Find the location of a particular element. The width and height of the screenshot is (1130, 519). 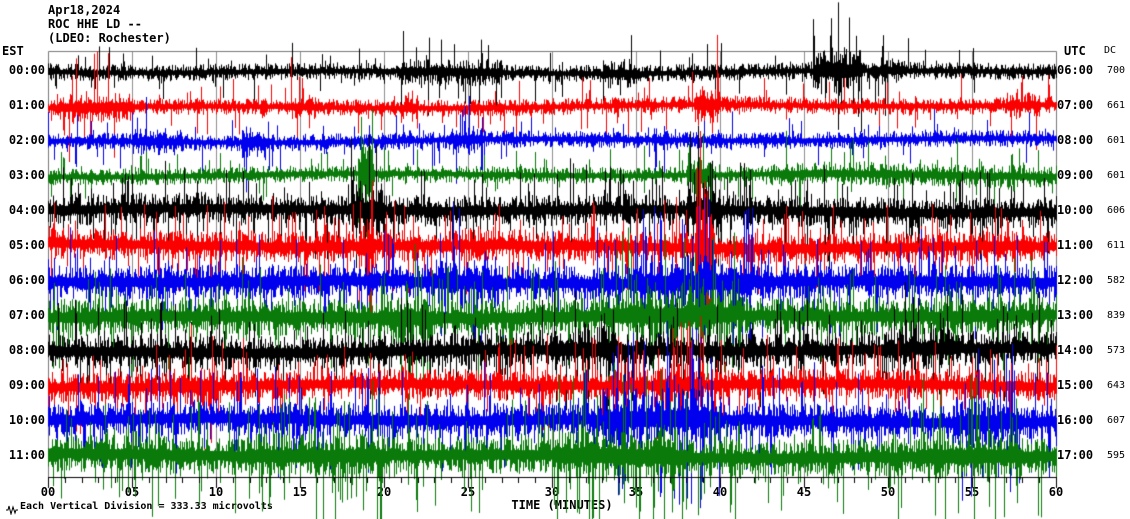

est-time-label: 07:00 is located at coordinates (26, 315).